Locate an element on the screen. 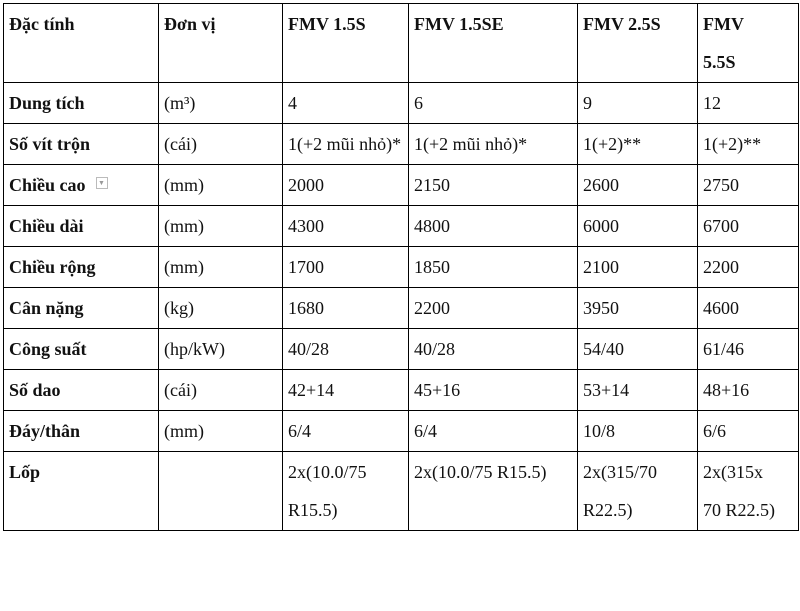 The width and height of the screenshot is (800, 611). cell-text: 6000 is located at coordinates (601, 226).